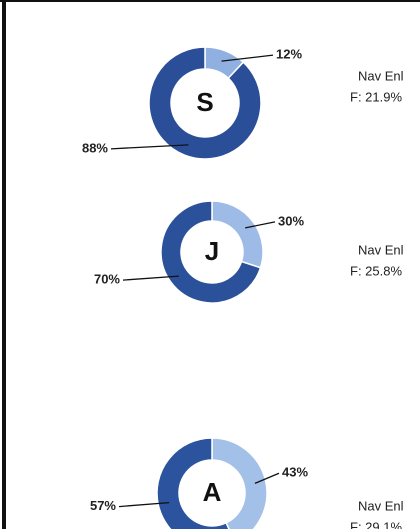  What do you see at coordinates (291, 220) in the screenshot?
I see `value-label: 30%` at bounding box center [291, 220].